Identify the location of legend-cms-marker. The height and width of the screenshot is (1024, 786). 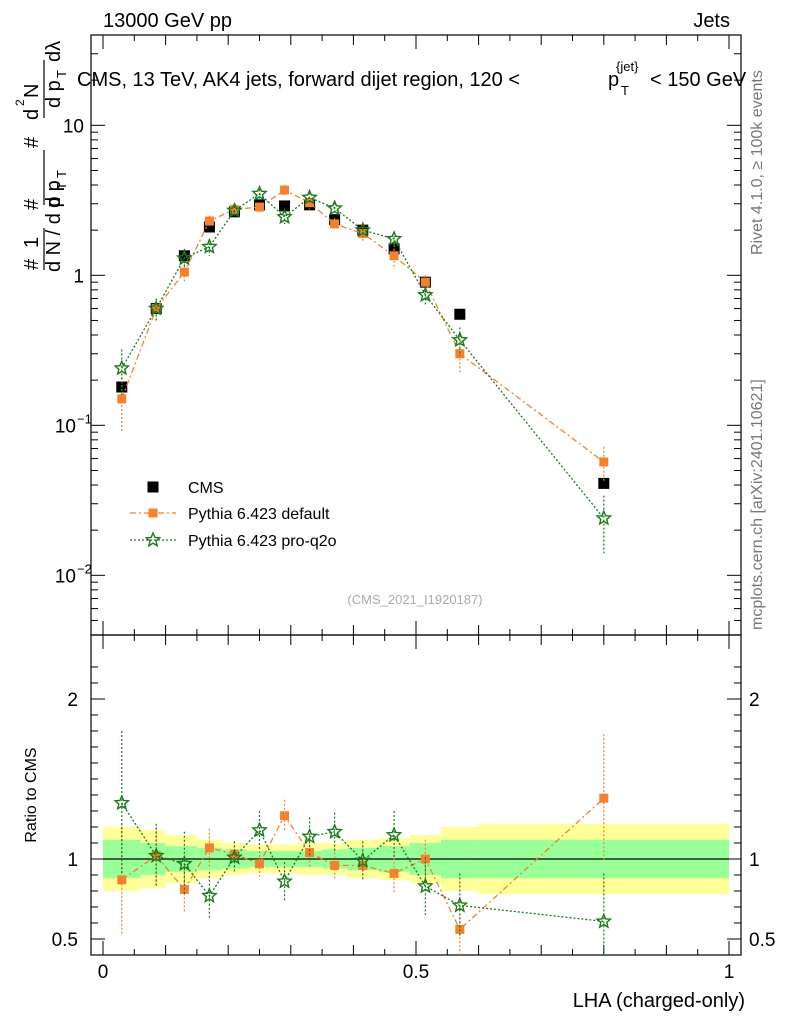
(153, 487).